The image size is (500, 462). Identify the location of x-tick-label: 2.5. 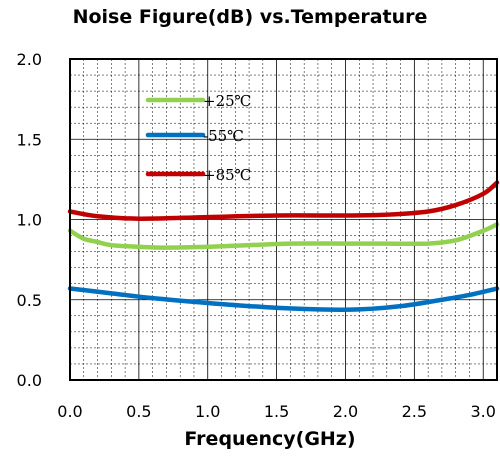
(414, 411).